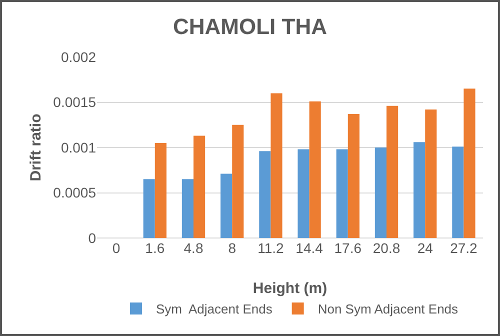 The height and width of the screenshot is (336, 500). I want to click on y-tick-label: 0.001, so click(78, 147).